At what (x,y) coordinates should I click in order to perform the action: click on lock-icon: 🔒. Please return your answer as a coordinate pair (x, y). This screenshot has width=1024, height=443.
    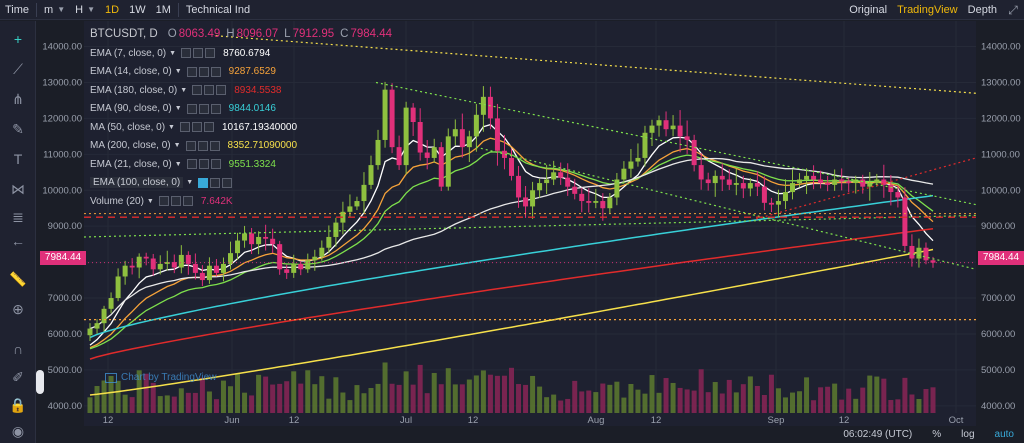
    Looking at the image, I should click on (18, 404).